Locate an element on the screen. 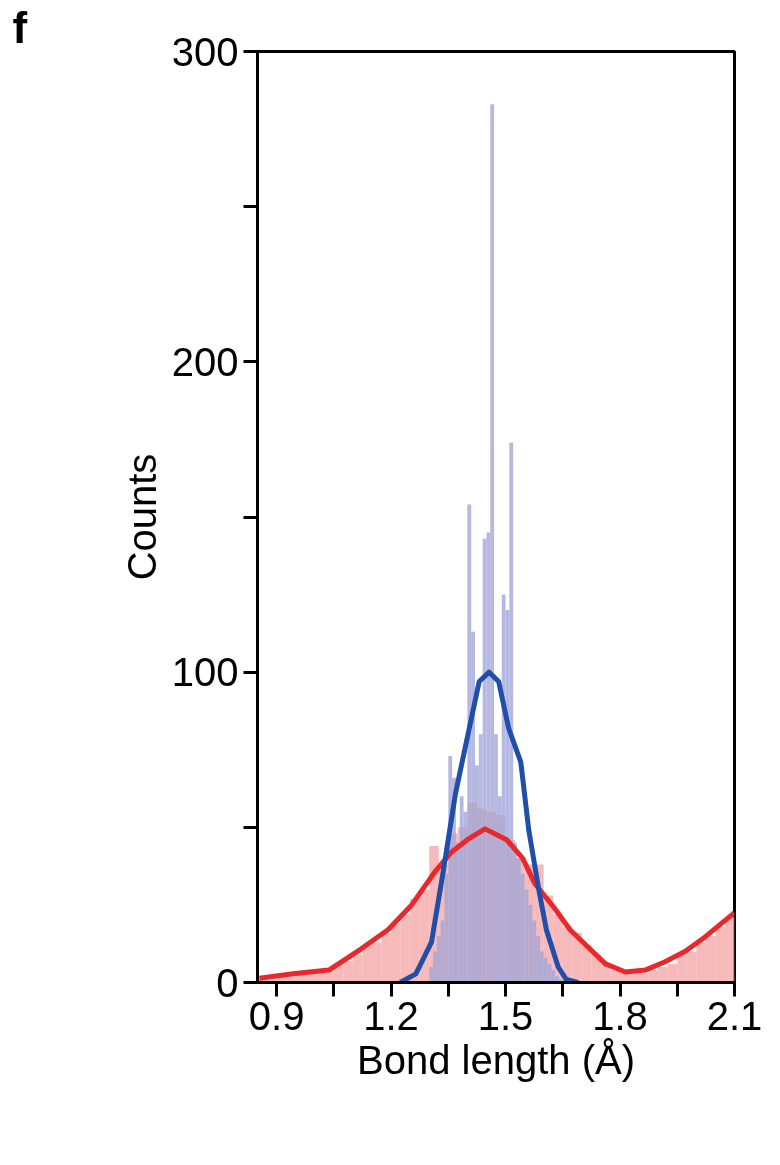 The image size is (780, 1165). y-tick-label: 300 is located at coordinates (205, 51).